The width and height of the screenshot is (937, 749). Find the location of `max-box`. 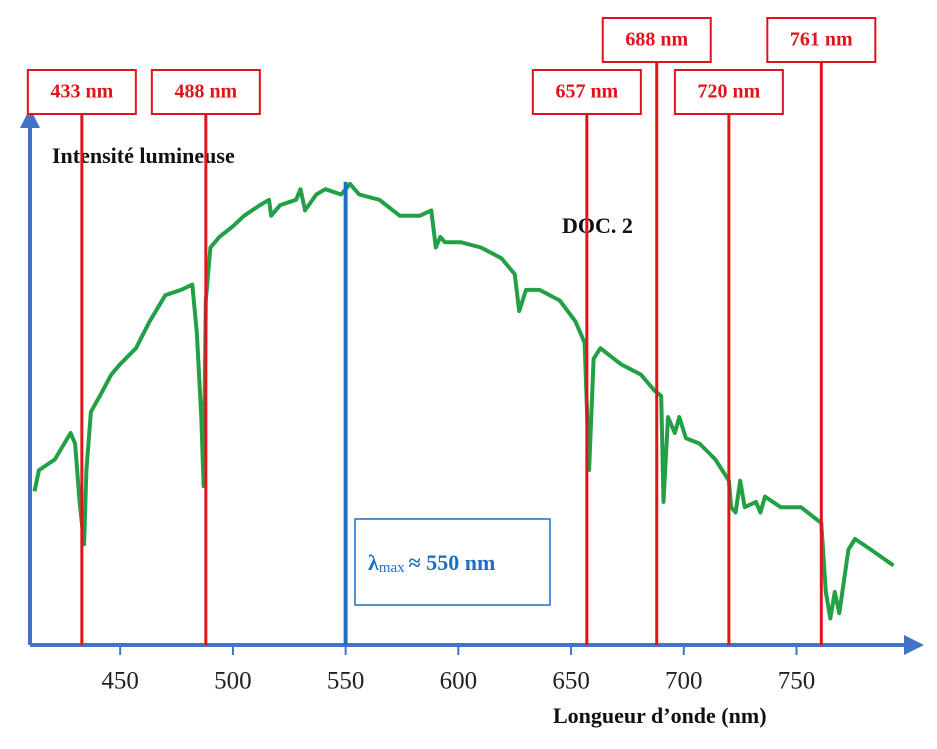

max-box is located at coordinates (452, 562).